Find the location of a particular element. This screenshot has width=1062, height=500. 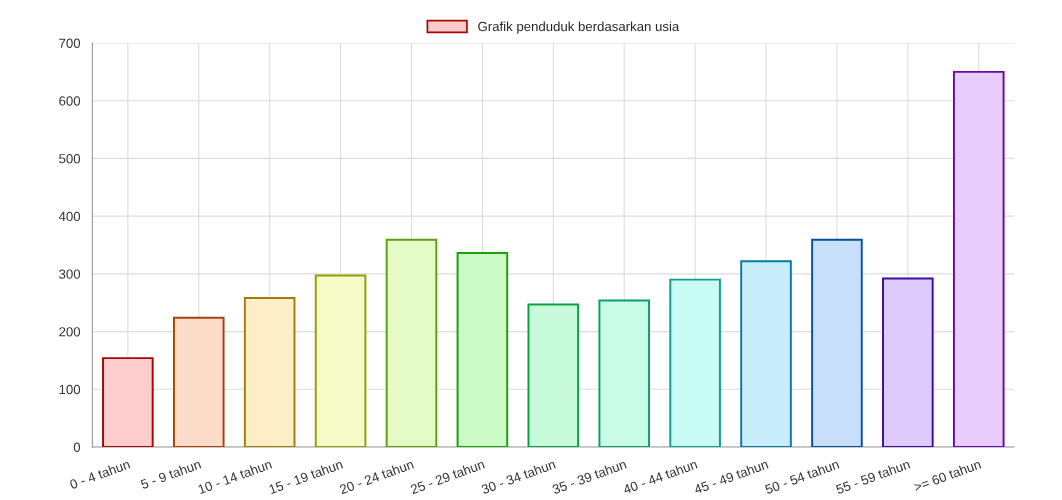

y-tick-label: 700 is located at coordinates (70, 43).